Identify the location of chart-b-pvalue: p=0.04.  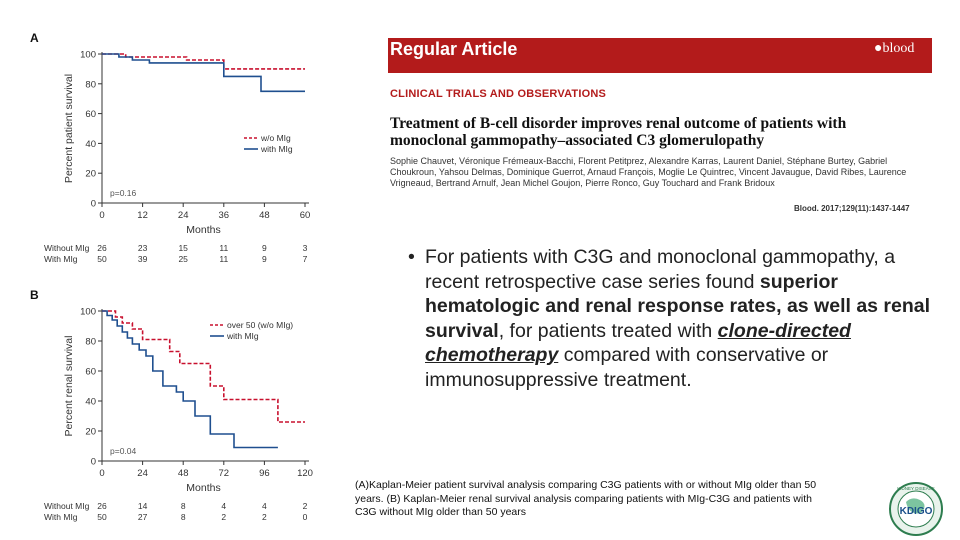
(123, 451).